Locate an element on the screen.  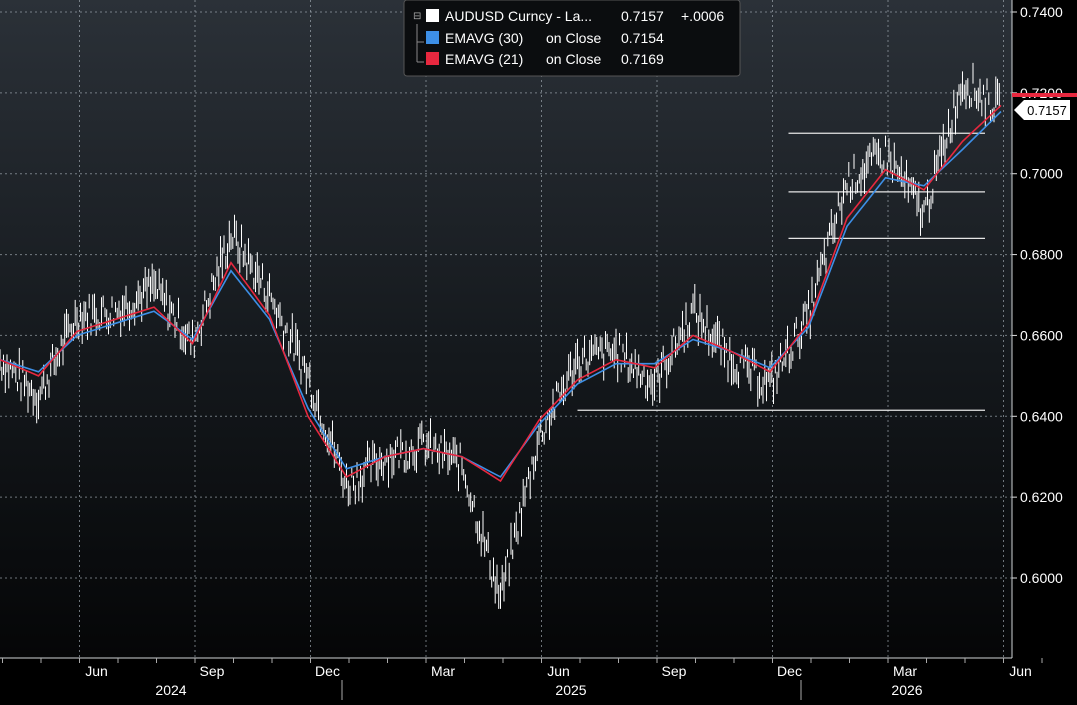
legend-price-value: 0.7157 is located at coordinates (642, 16).